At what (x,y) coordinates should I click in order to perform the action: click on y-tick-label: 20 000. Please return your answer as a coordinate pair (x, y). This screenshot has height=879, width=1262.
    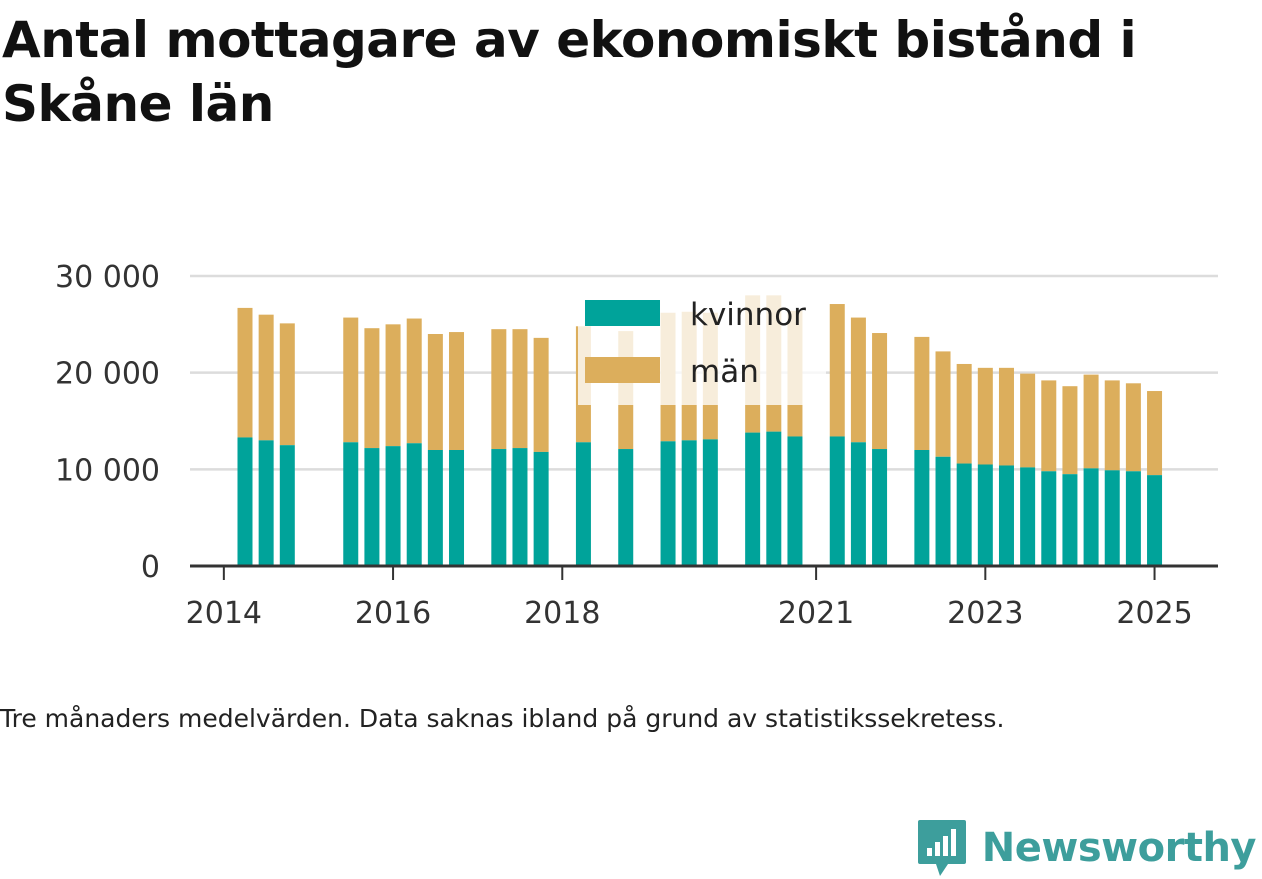
    Looking at the image, I should click on (107, 374).